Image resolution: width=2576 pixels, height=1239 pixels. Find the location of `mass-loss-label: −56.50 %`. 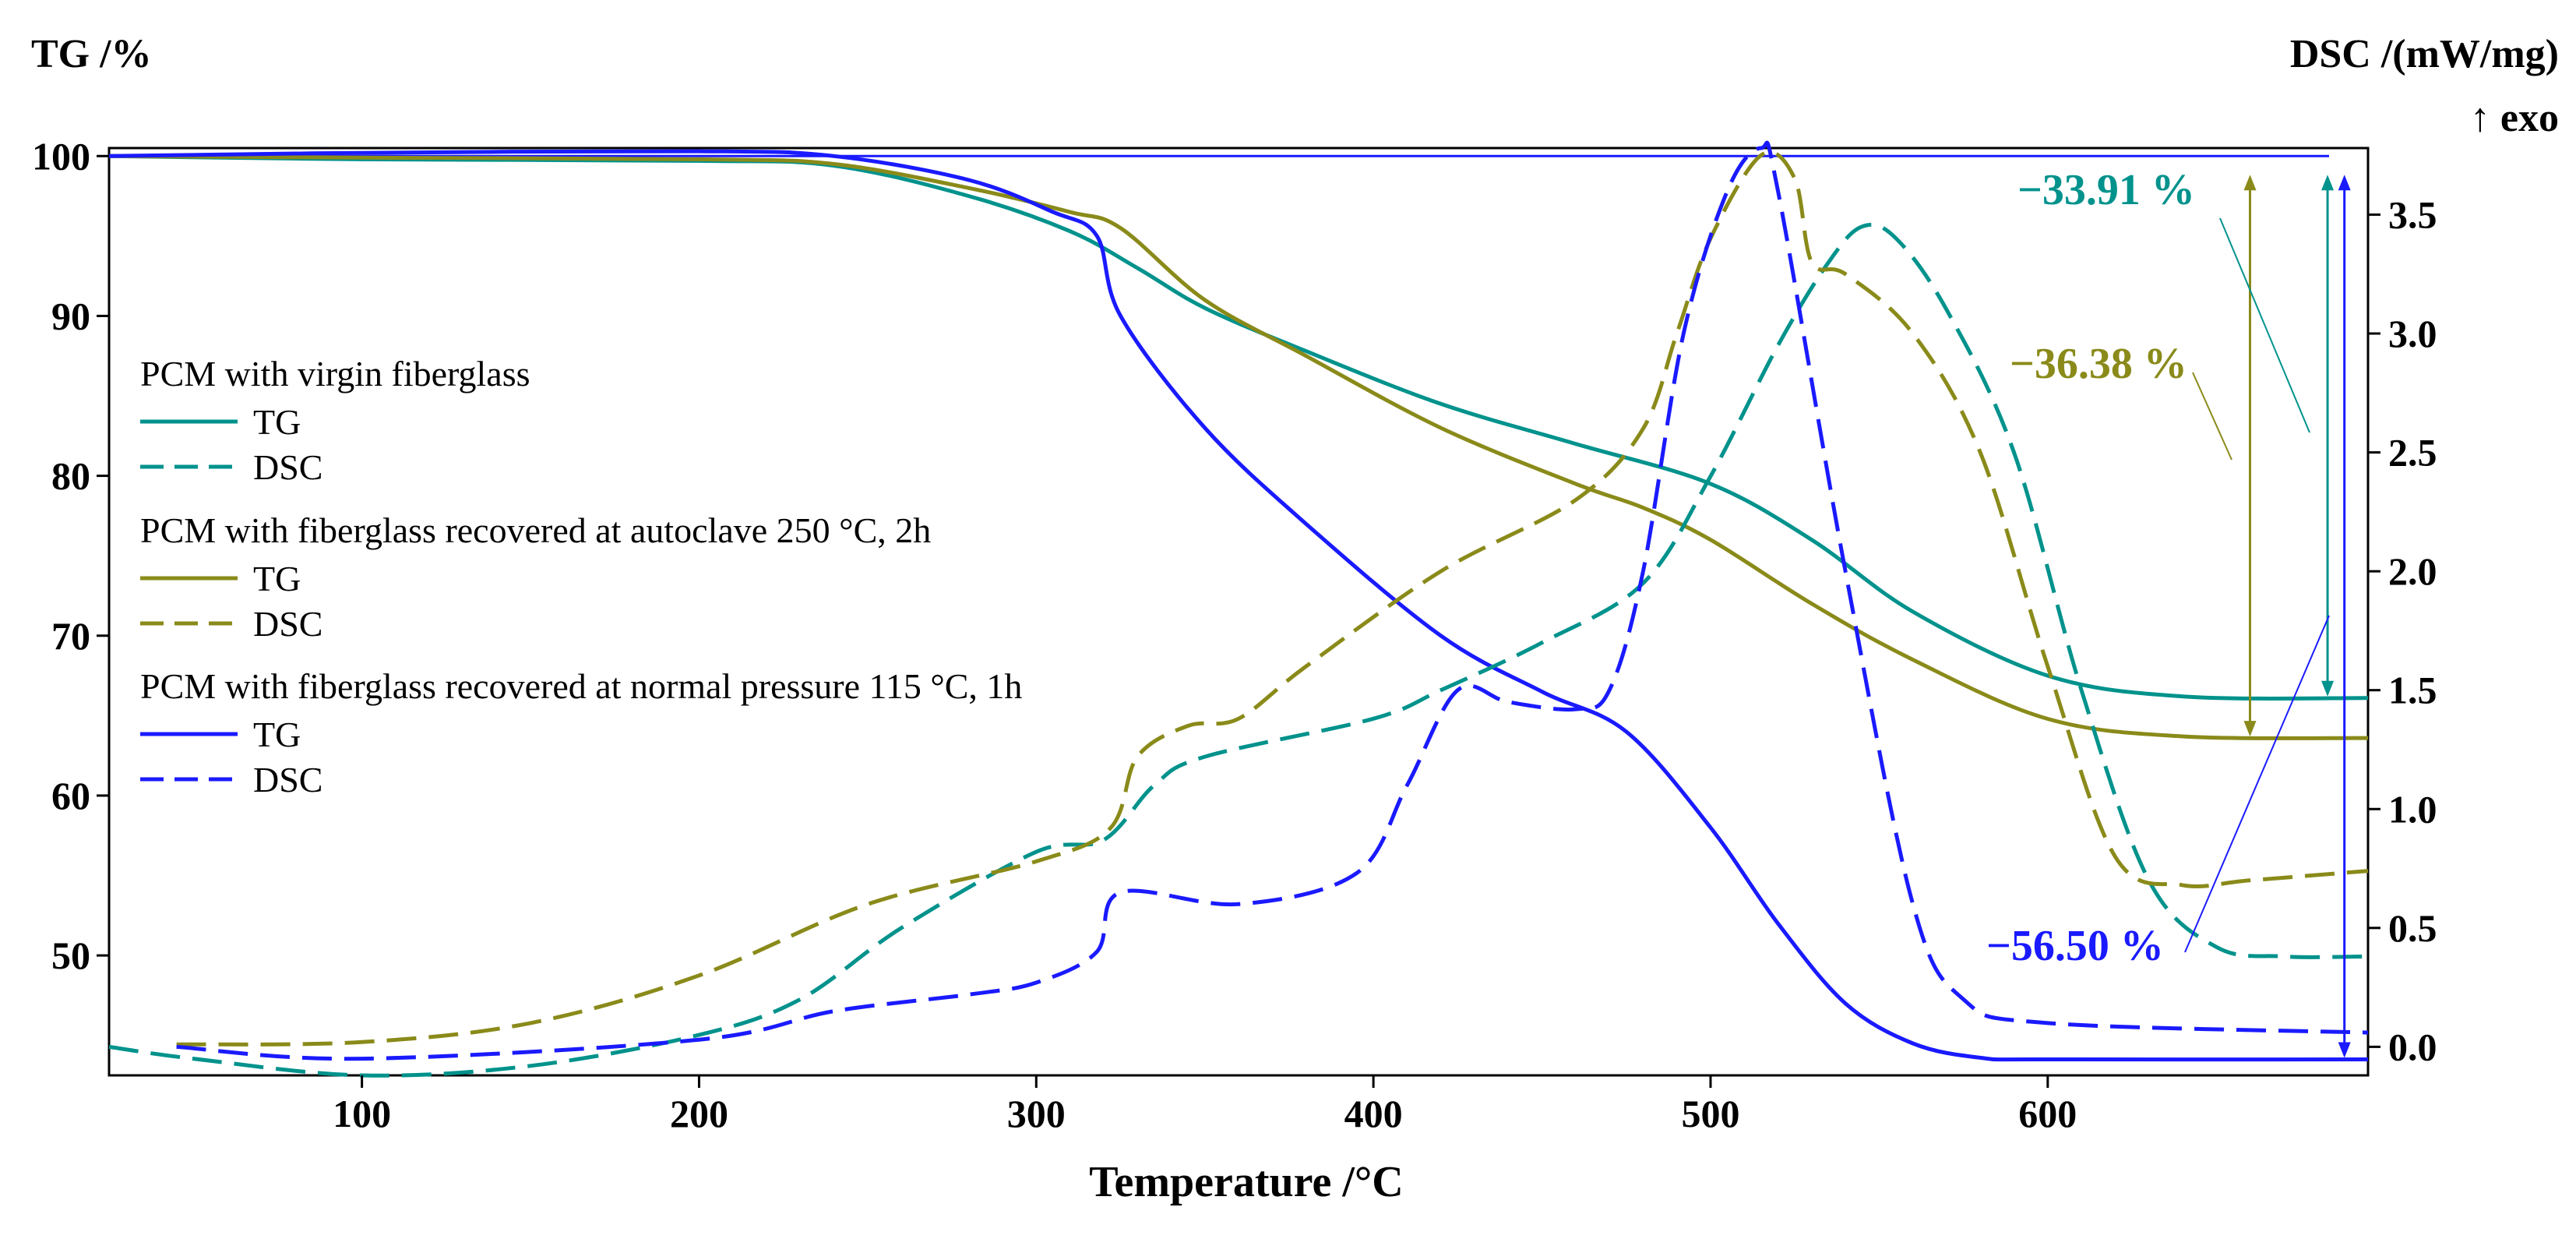

mass-loss-label: −56.50 % is located at coordinates (2075, 946).